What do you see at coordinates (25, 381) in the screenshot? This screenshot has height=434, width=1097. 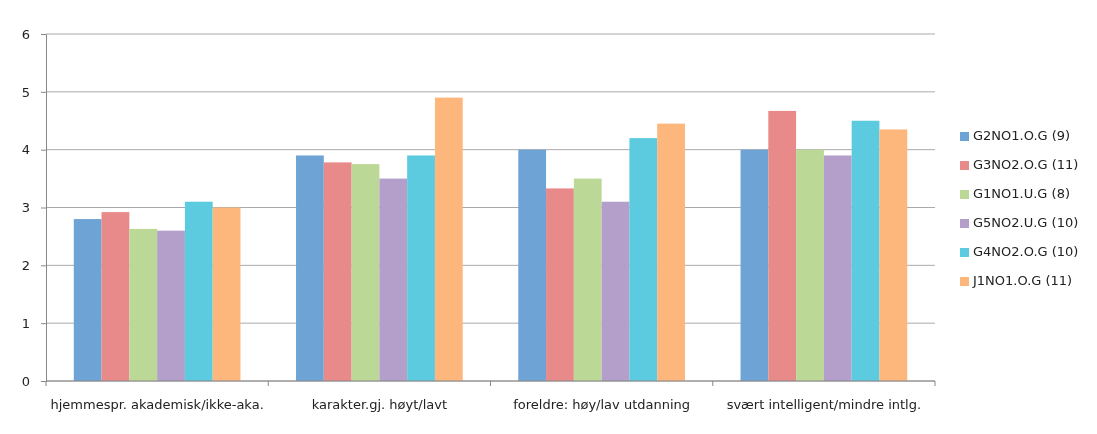 I see `y-tick-label: 0` at bounding box center [25, 381].